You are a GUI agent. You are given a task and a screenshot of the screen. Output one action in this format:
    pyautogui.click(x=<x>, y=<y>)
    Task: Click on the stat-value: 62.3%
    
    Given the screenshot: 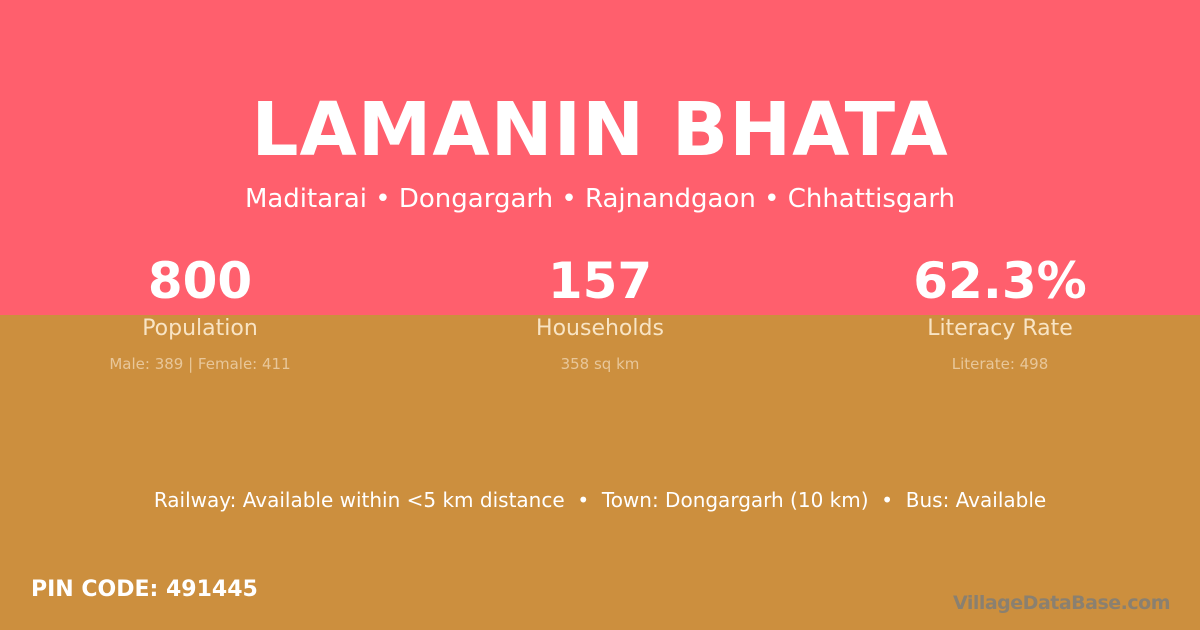 What is the action you would take?
    pyautogui.click(x=1000, y=281)
    